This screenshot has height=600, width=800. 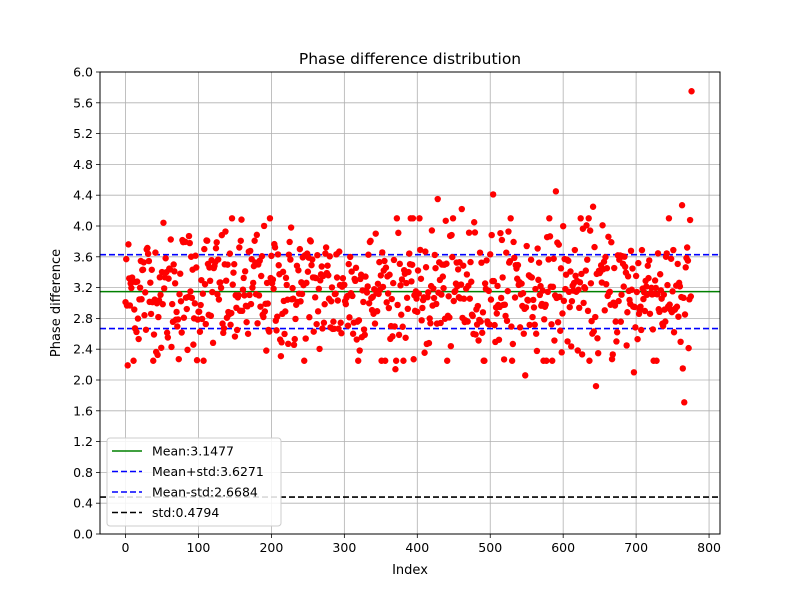 I want to click on x-axis-label: Index, so click(x=410, y=570).